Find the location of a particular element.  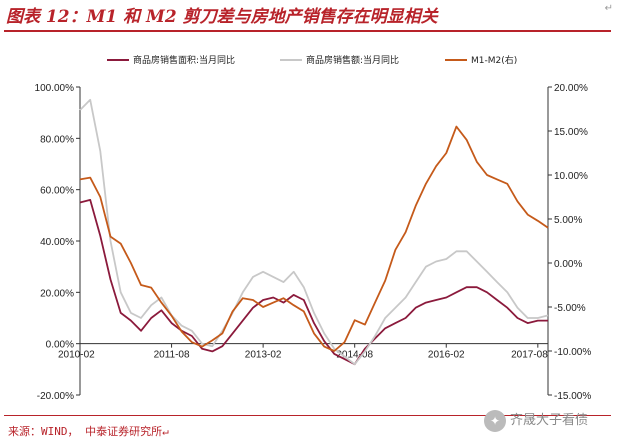

y-right-tick-label: -10.00% is located at coordinates (572, 352).